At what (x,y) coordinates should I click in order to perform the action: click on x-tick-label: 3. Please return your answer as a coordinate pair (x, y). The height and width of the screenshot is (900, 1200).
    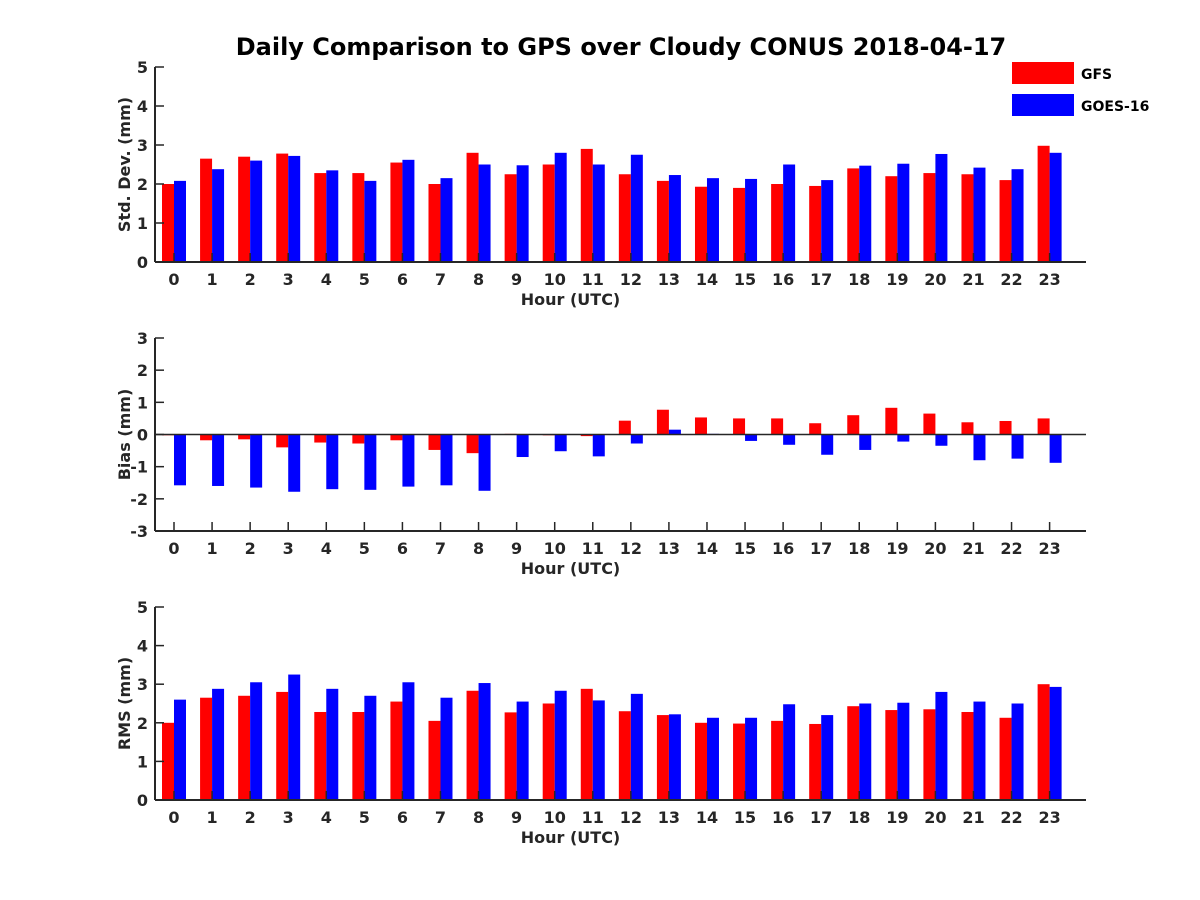
    Looking at the image, I should click on (288, 279).